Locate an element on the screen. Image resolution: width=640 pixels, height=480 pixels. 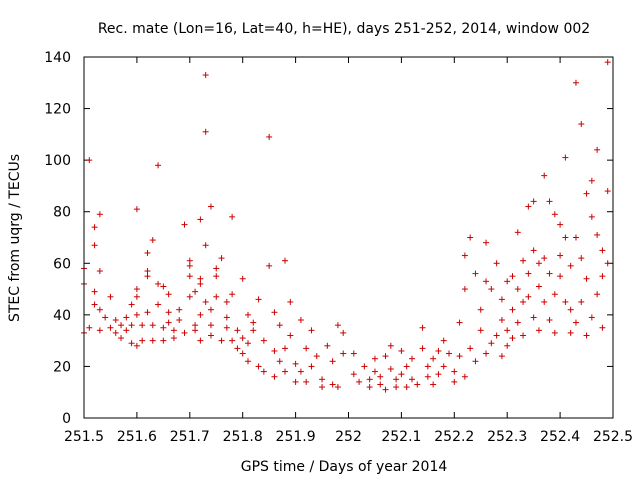
y-axis-label: STEC from uqrg / TECUs is located at coordinates (15, 238).